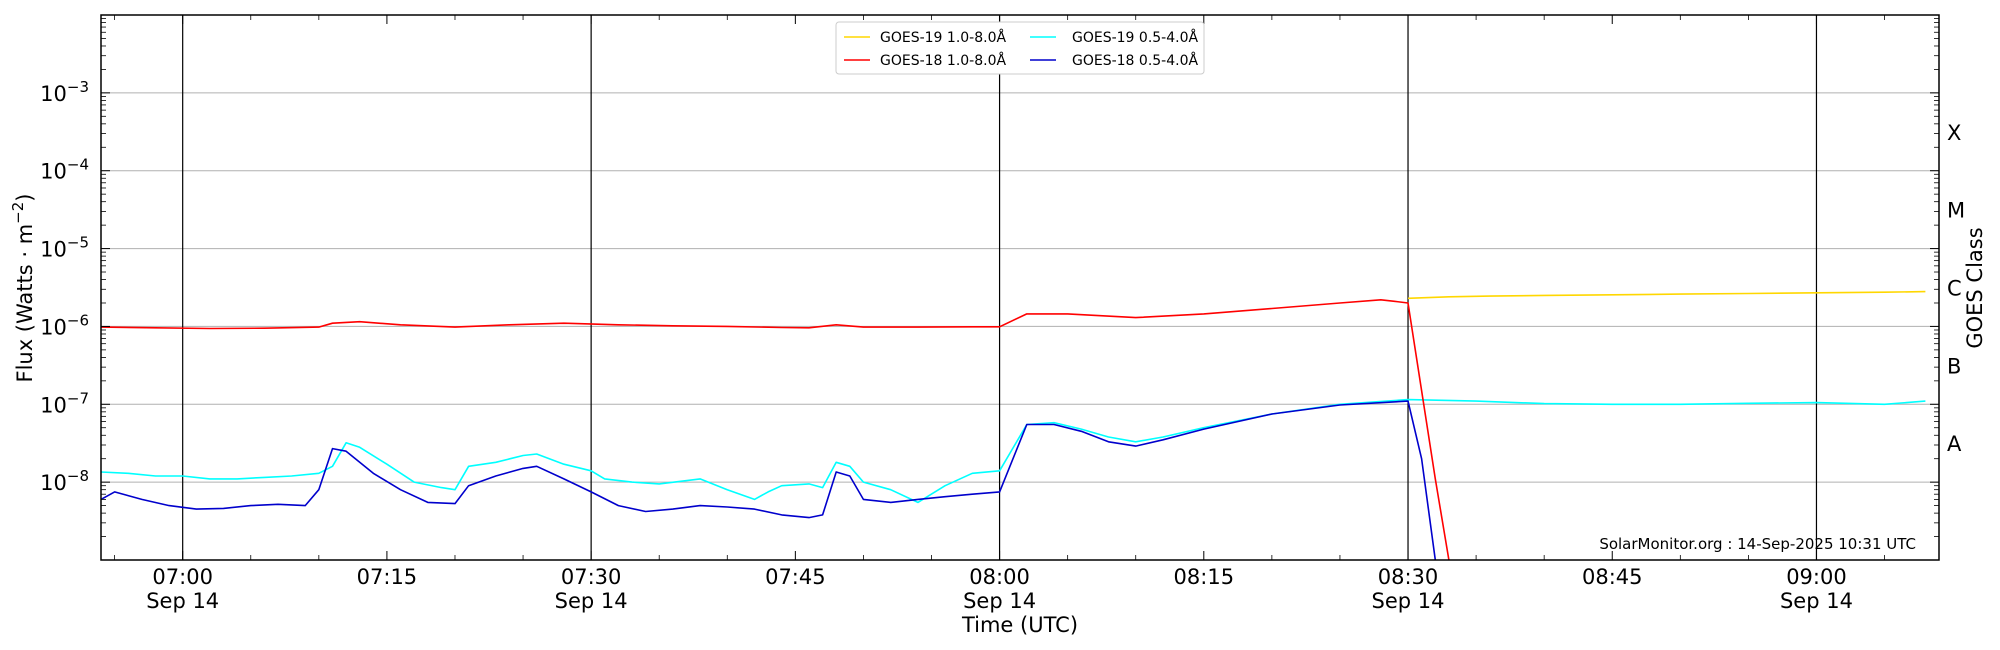 The image size is (2000, 650). Describe the element at coordinates (943, 37) in the screenshot. I see `legend-label-goes19-long: GOES-19 1.0-8.0Å` at that location.